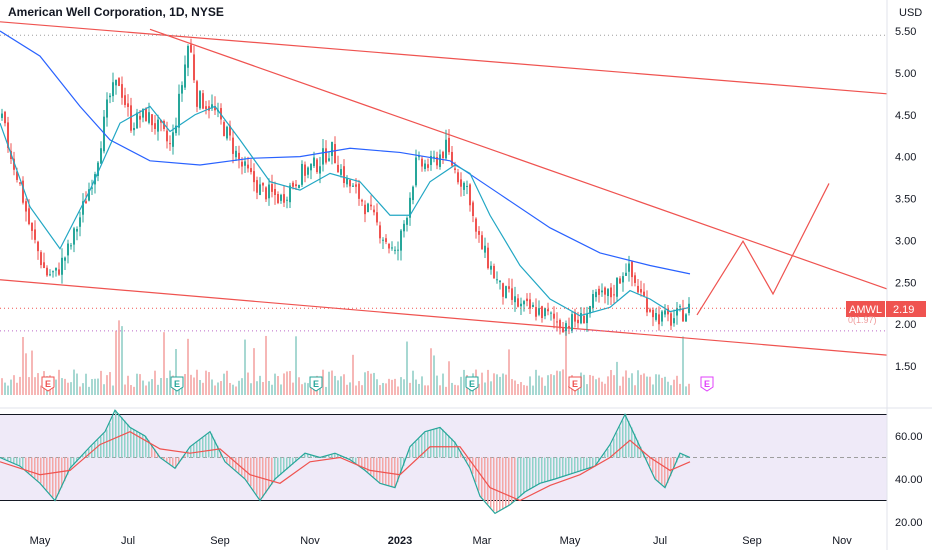 The height and width of the screenshot is (550, 932). What do you see at coordinates (400, 541) in the screenshot?
I see `time-tick-4: 2023` at bounding box center [400, 541].